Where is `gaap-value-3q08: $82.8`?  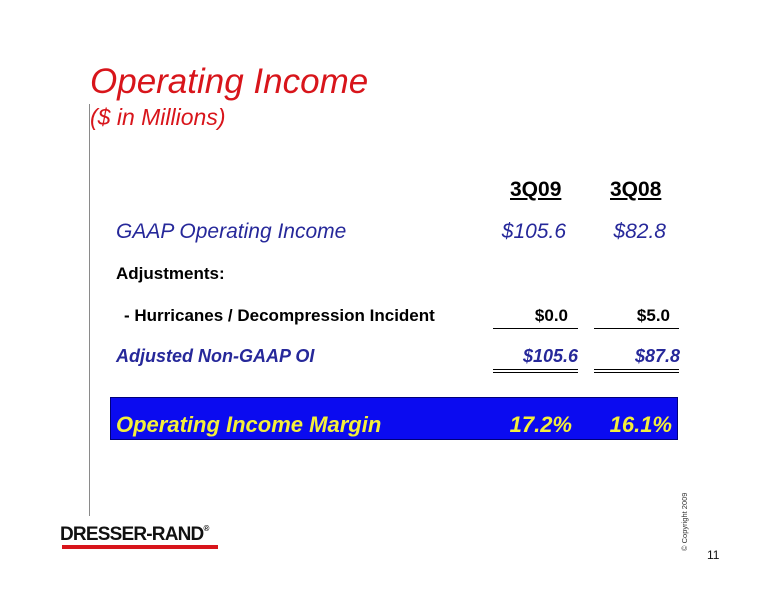
gaap-value-3q08: $82.8 is located at coordinates (639, 231).